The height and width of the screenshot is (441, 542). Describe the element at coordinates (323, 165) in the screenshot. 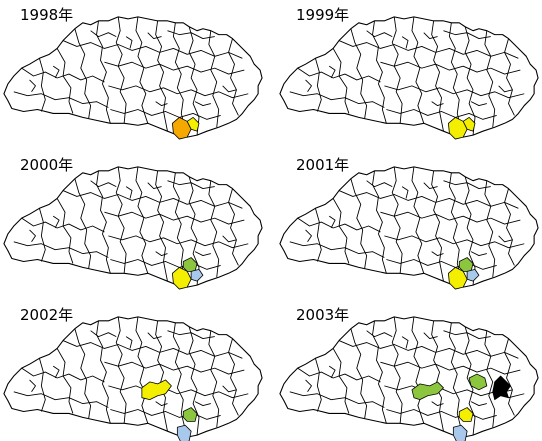

I see `year-label-4: 2001年` at that location.